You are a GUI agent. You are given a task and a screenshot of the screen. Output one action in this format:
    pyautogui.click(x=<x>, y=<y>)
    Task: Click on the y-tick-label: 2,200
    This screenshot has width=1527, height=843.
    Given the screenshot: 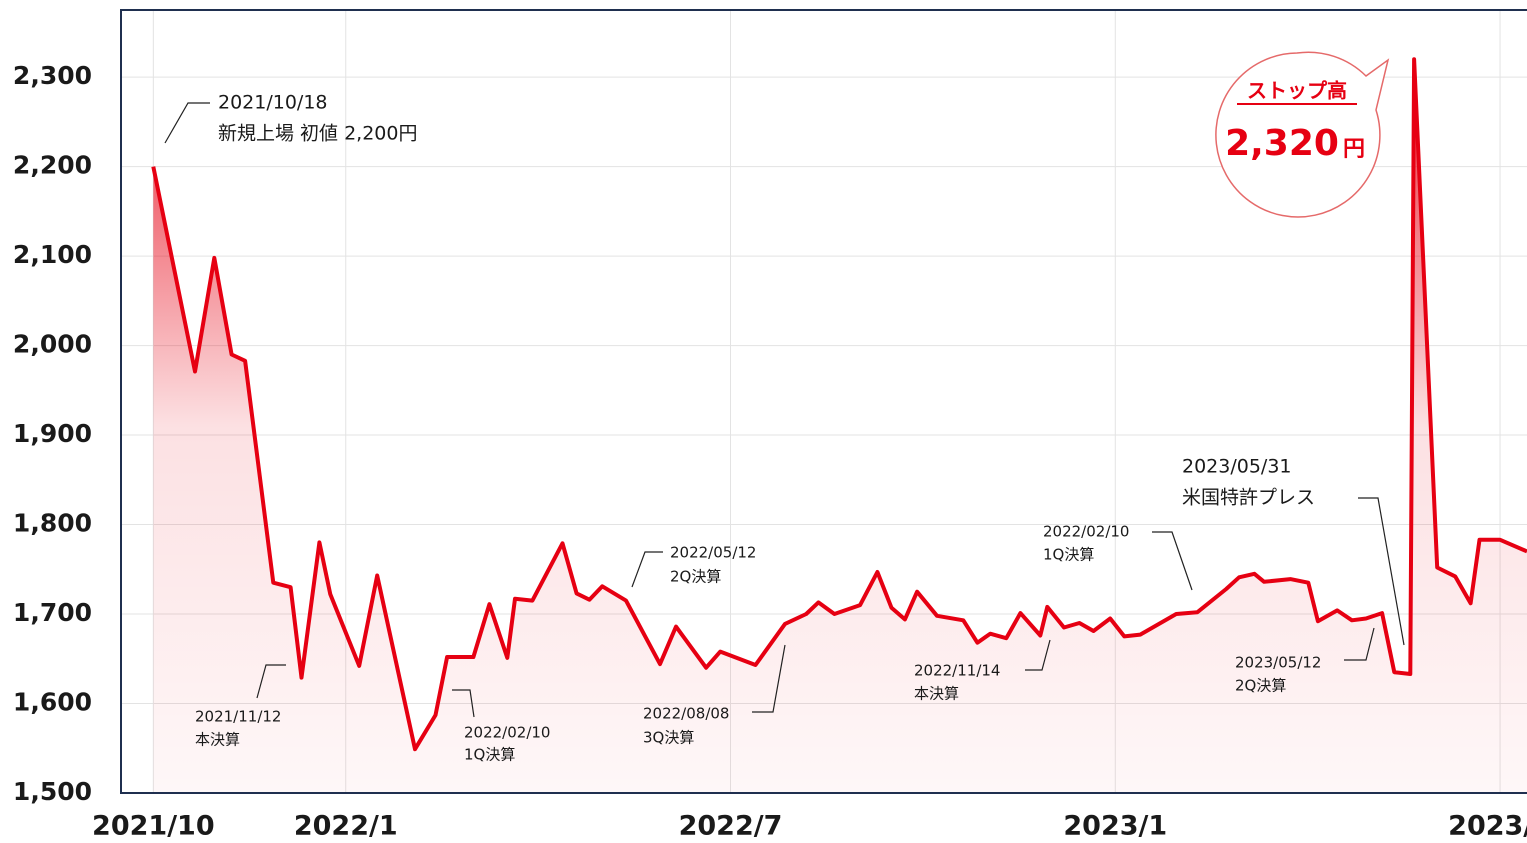 What is the action you would take?
    pyautogui.click(x=52, y=165)
    